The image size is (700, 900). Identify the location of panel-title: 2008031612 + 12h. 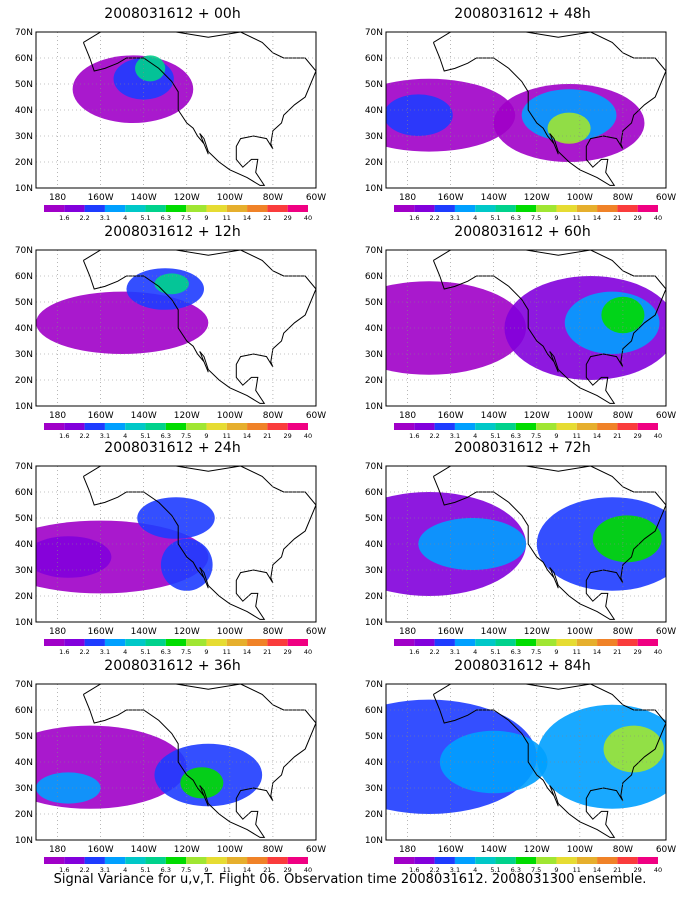
(172, 232).